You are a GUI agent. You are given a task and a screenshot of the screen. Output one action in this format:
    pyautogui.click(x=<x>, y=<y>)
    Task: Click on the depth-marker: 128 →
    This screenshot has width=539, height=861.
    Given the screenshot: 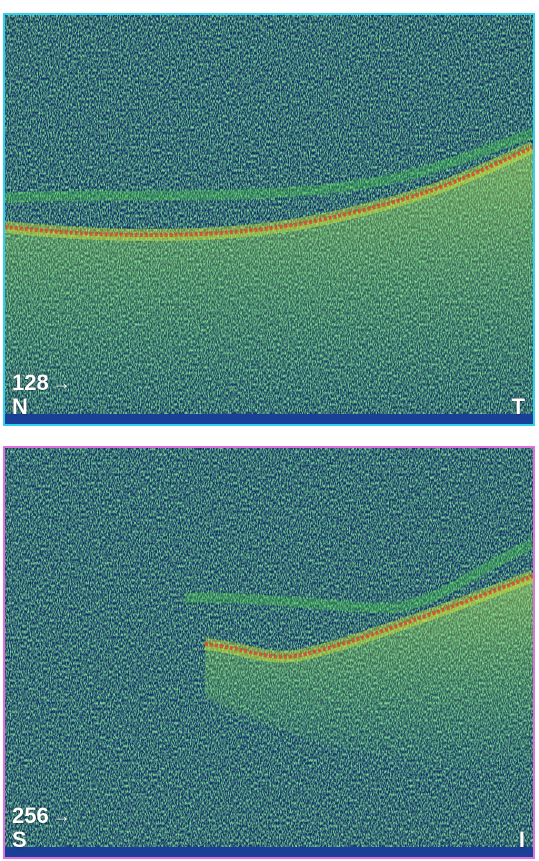 What is the action you would take?
    pyautogui.click(x=41, y=383)
    